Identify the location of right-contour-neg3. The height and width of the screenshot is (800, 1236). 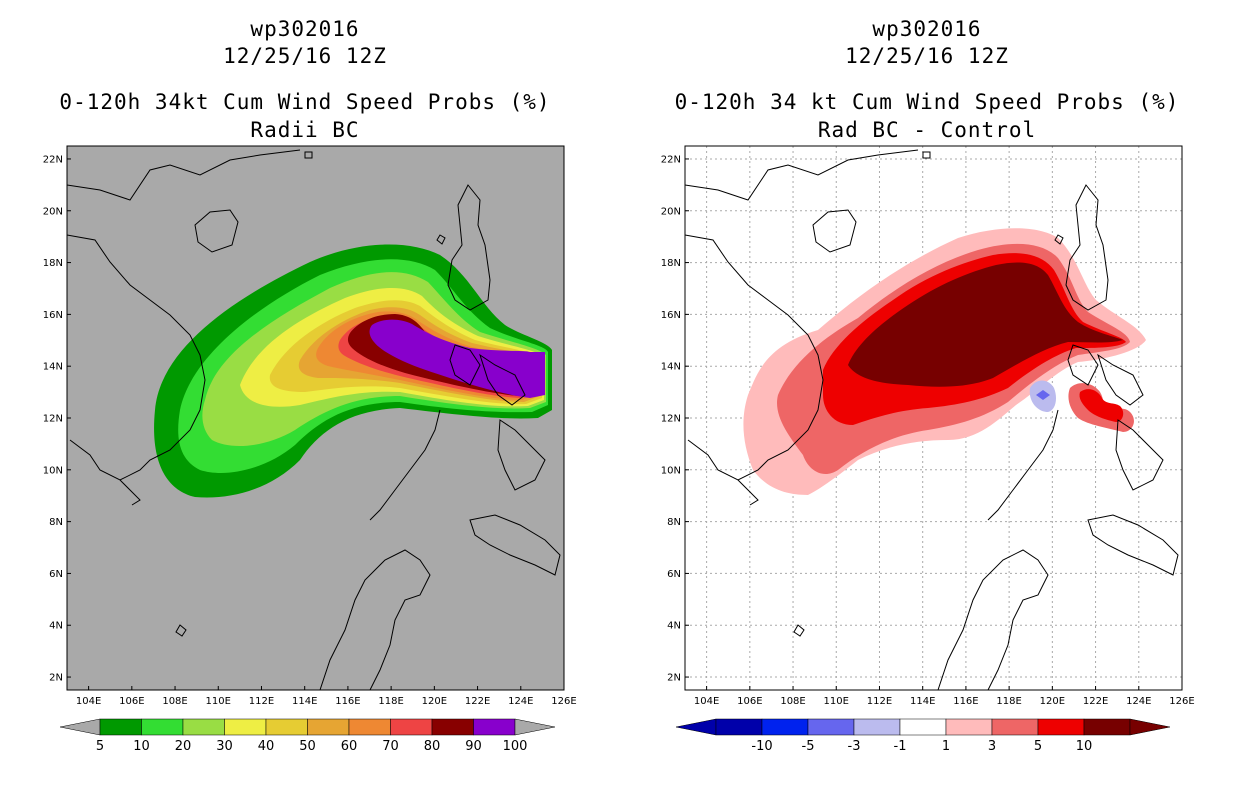
(1043, 395).